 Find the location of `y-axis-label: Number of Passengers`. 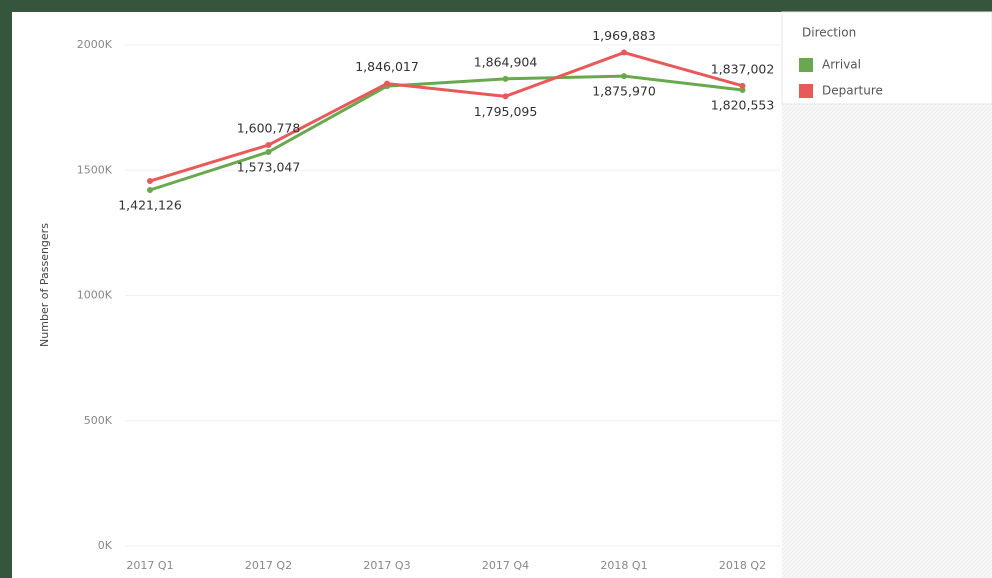

y-axis-label: Number of Passengers is located at coordinates (44, 285).